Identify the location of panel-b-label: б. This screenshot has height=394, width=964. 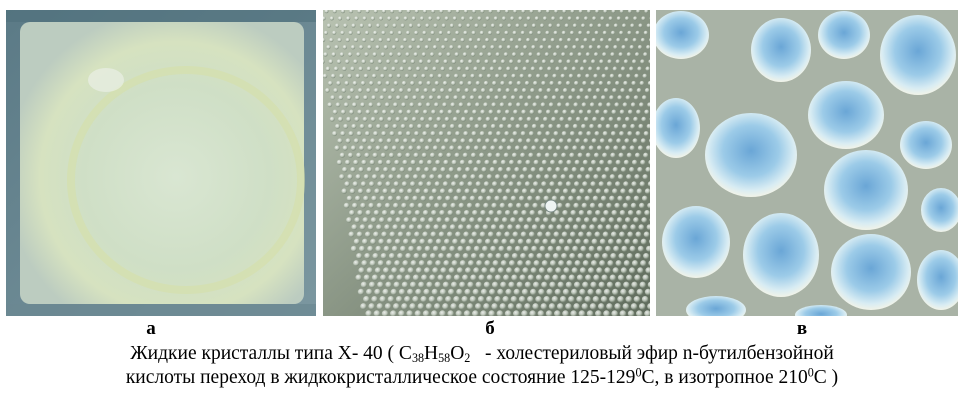
(490, 328).